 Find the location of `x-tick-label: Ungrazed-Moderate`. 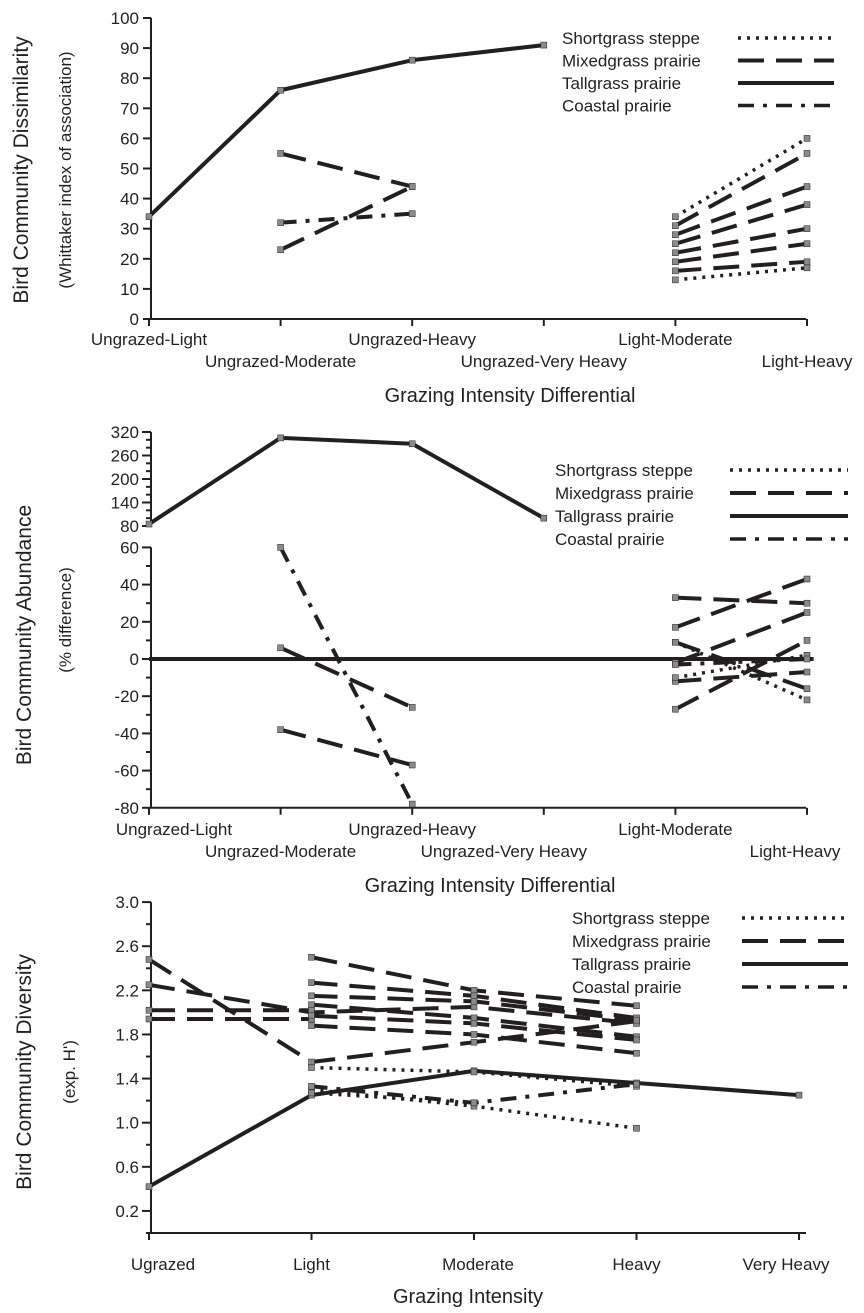

x-tick-label: Ungrazed-Moderate is located at coordinates (280, 851).